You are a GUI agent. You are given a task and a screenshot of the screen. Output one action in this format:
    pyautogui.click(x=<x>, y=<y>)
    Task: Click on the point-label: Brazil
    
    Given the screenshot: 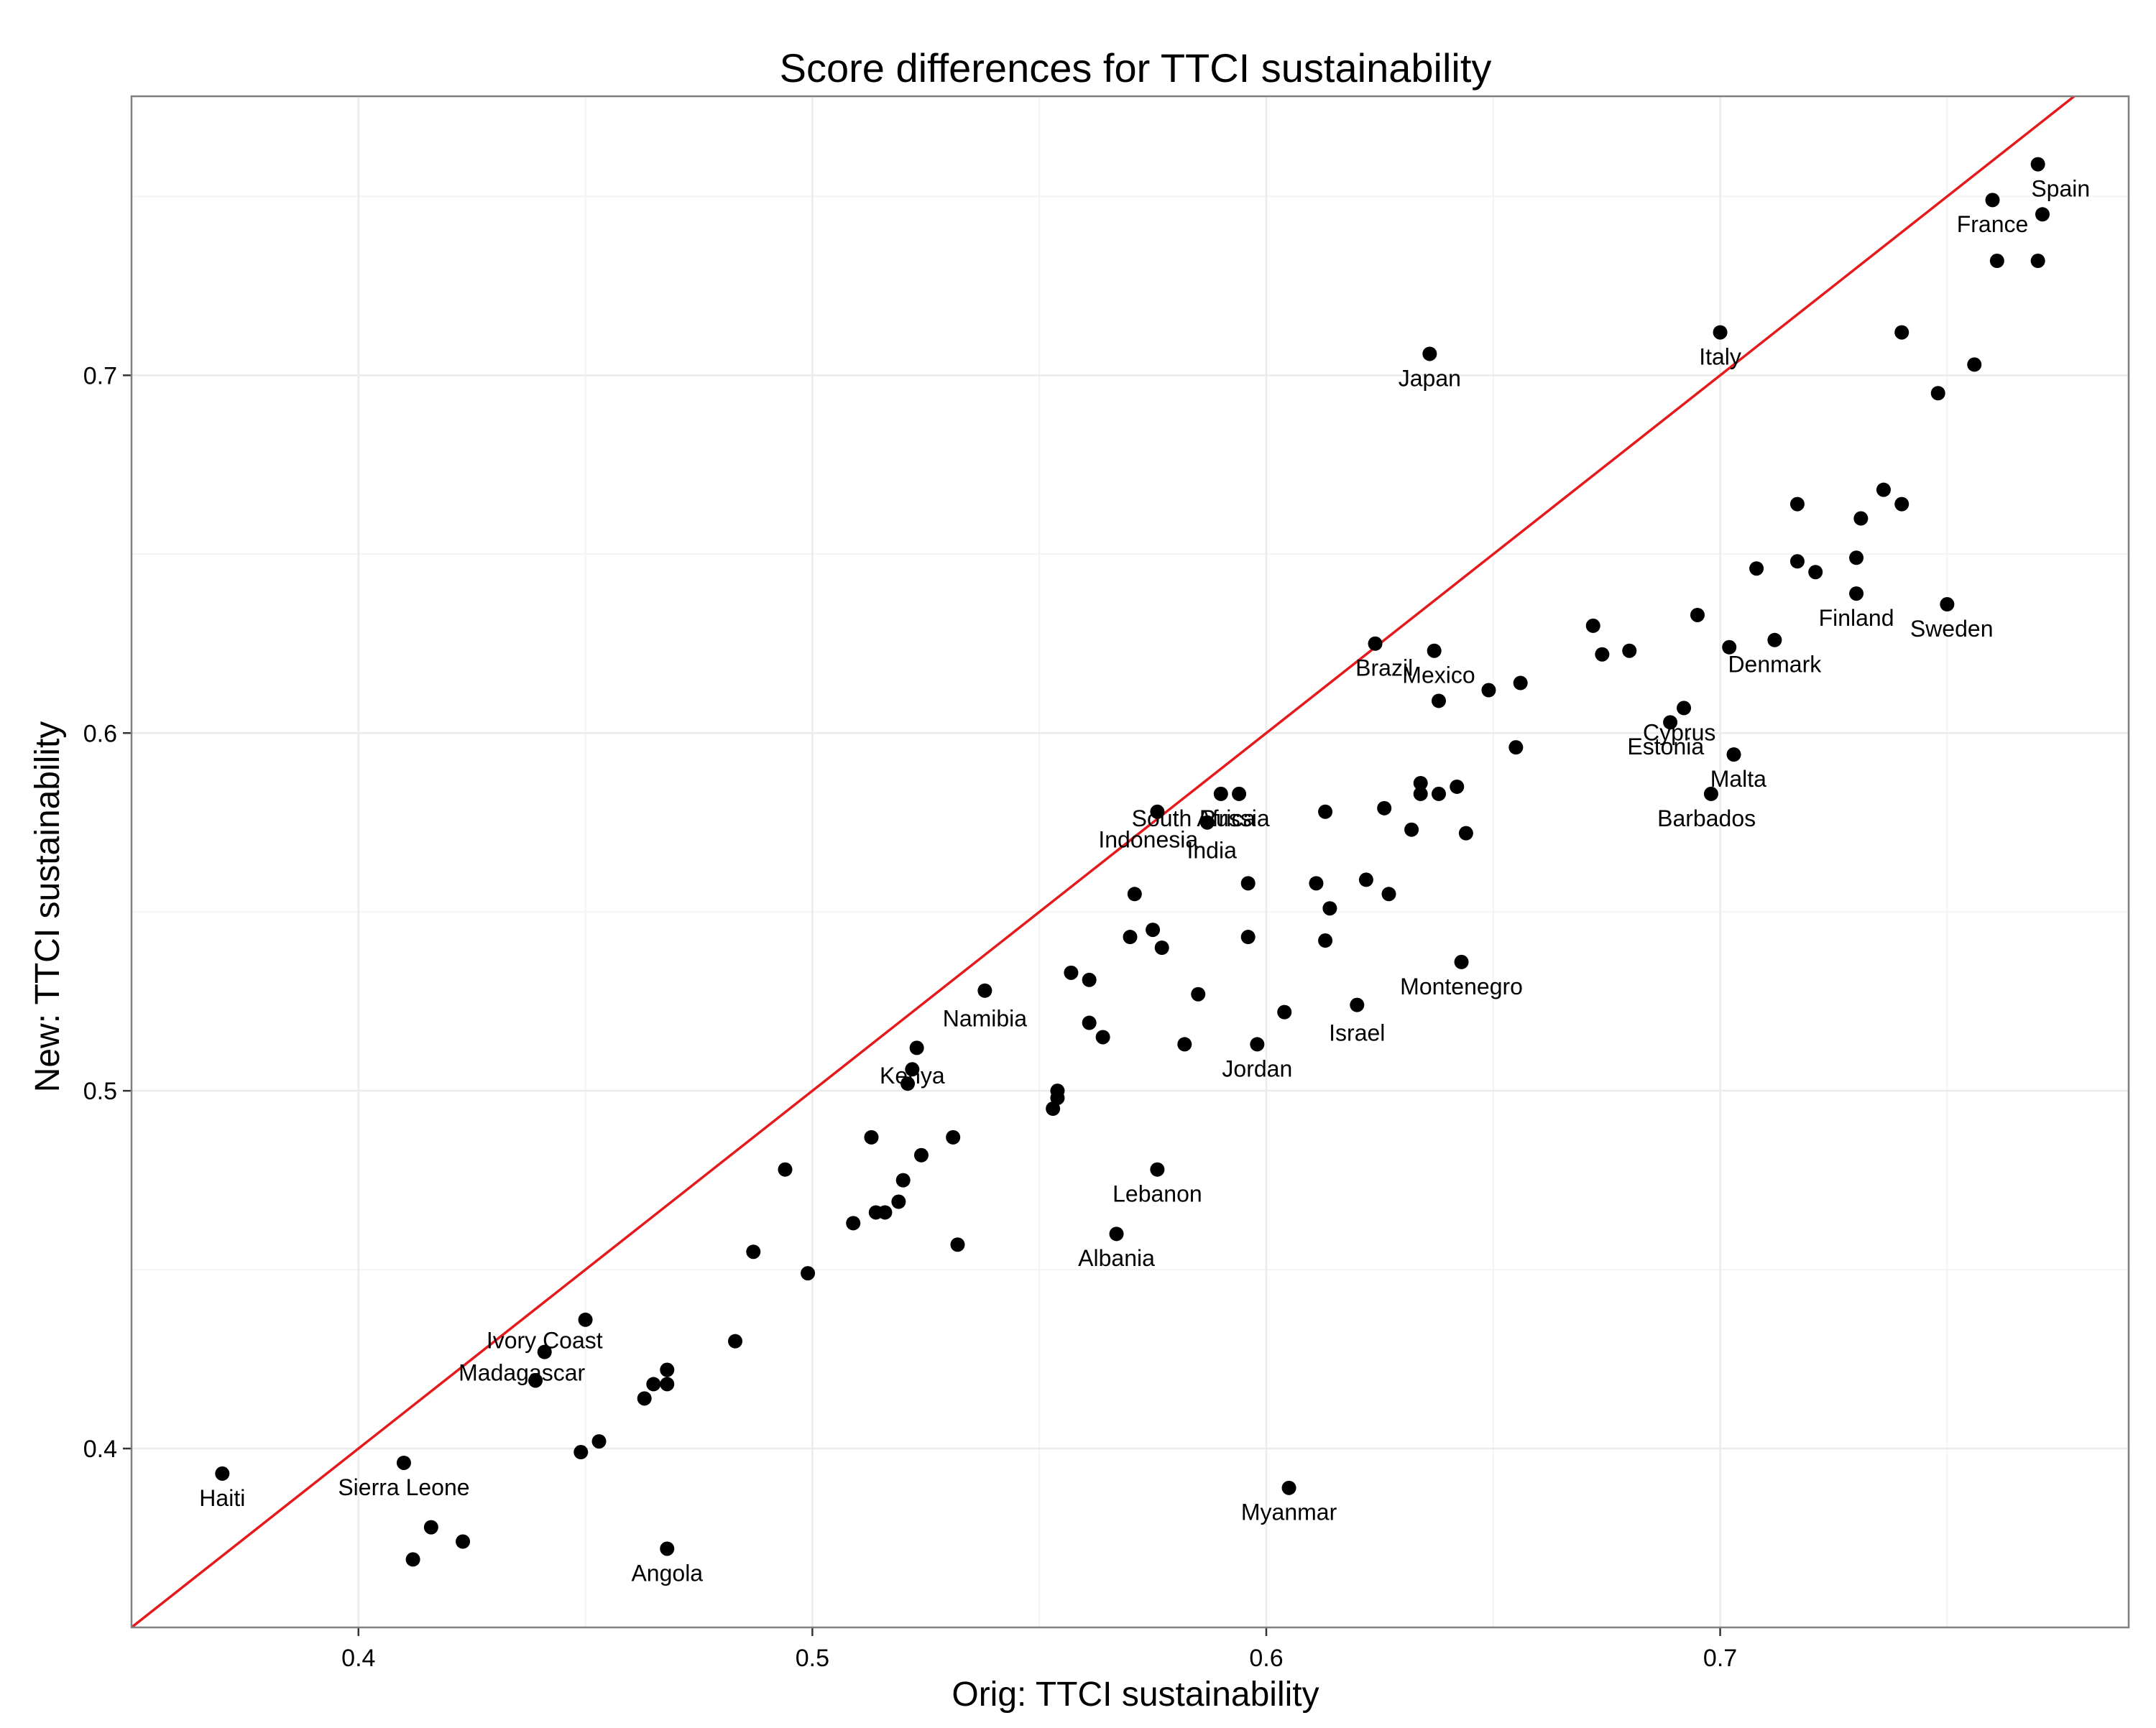 What is the action you would take?
    pyautogui.click(x=1384, y=668)
    